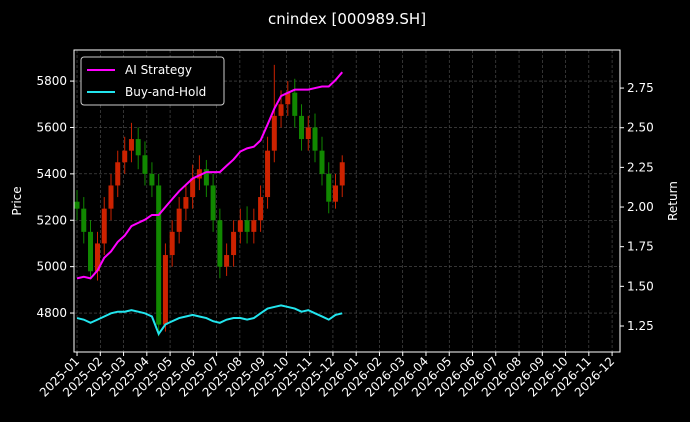 This screenshot has width=690, height=422. Describe the element at coordinates (209, 320) in the screenshot. I see `series-line` at that location.